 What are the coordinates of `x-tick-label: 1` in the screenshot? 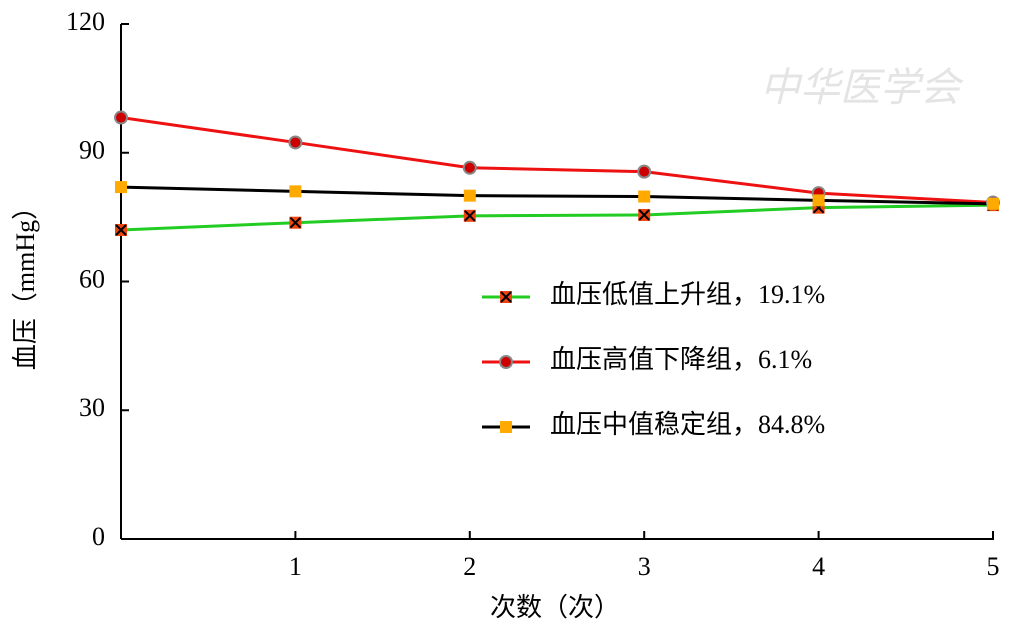 It's located at (295, 566).